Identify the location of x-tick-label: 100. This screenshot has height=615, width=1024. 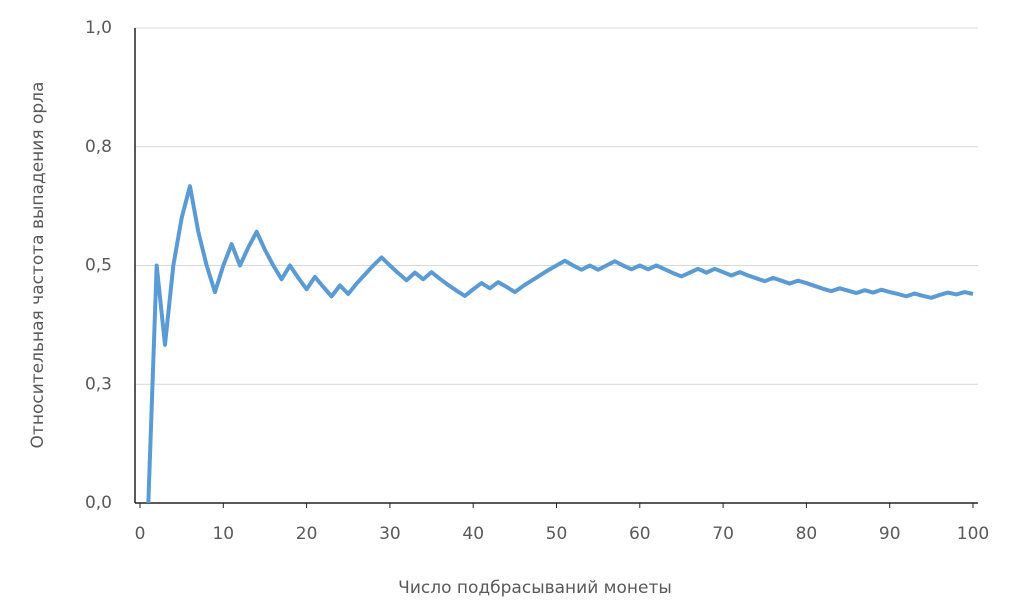
(973, 534).